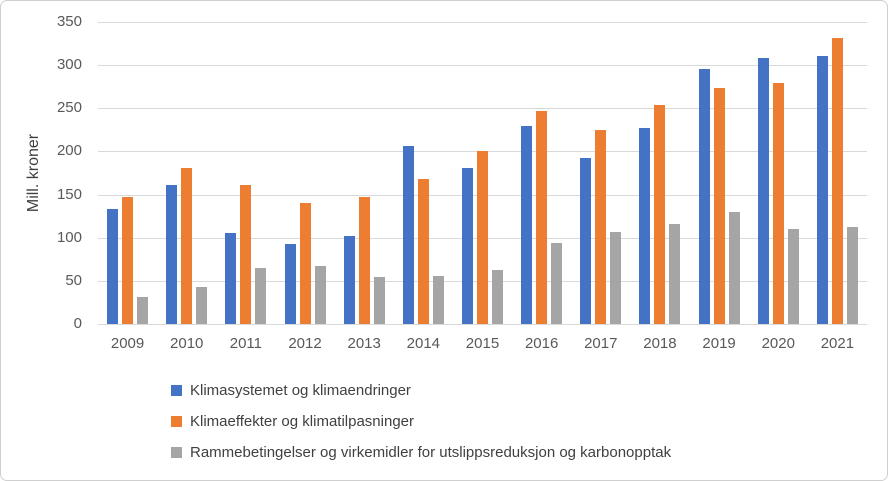 The height and width of the screenshot is (481, 888). What do you see at coordinates (421, 390) in the screenshot?
I see `legend-item: Klimasystemet og klimaendringer` at bounding box center [421, 390].